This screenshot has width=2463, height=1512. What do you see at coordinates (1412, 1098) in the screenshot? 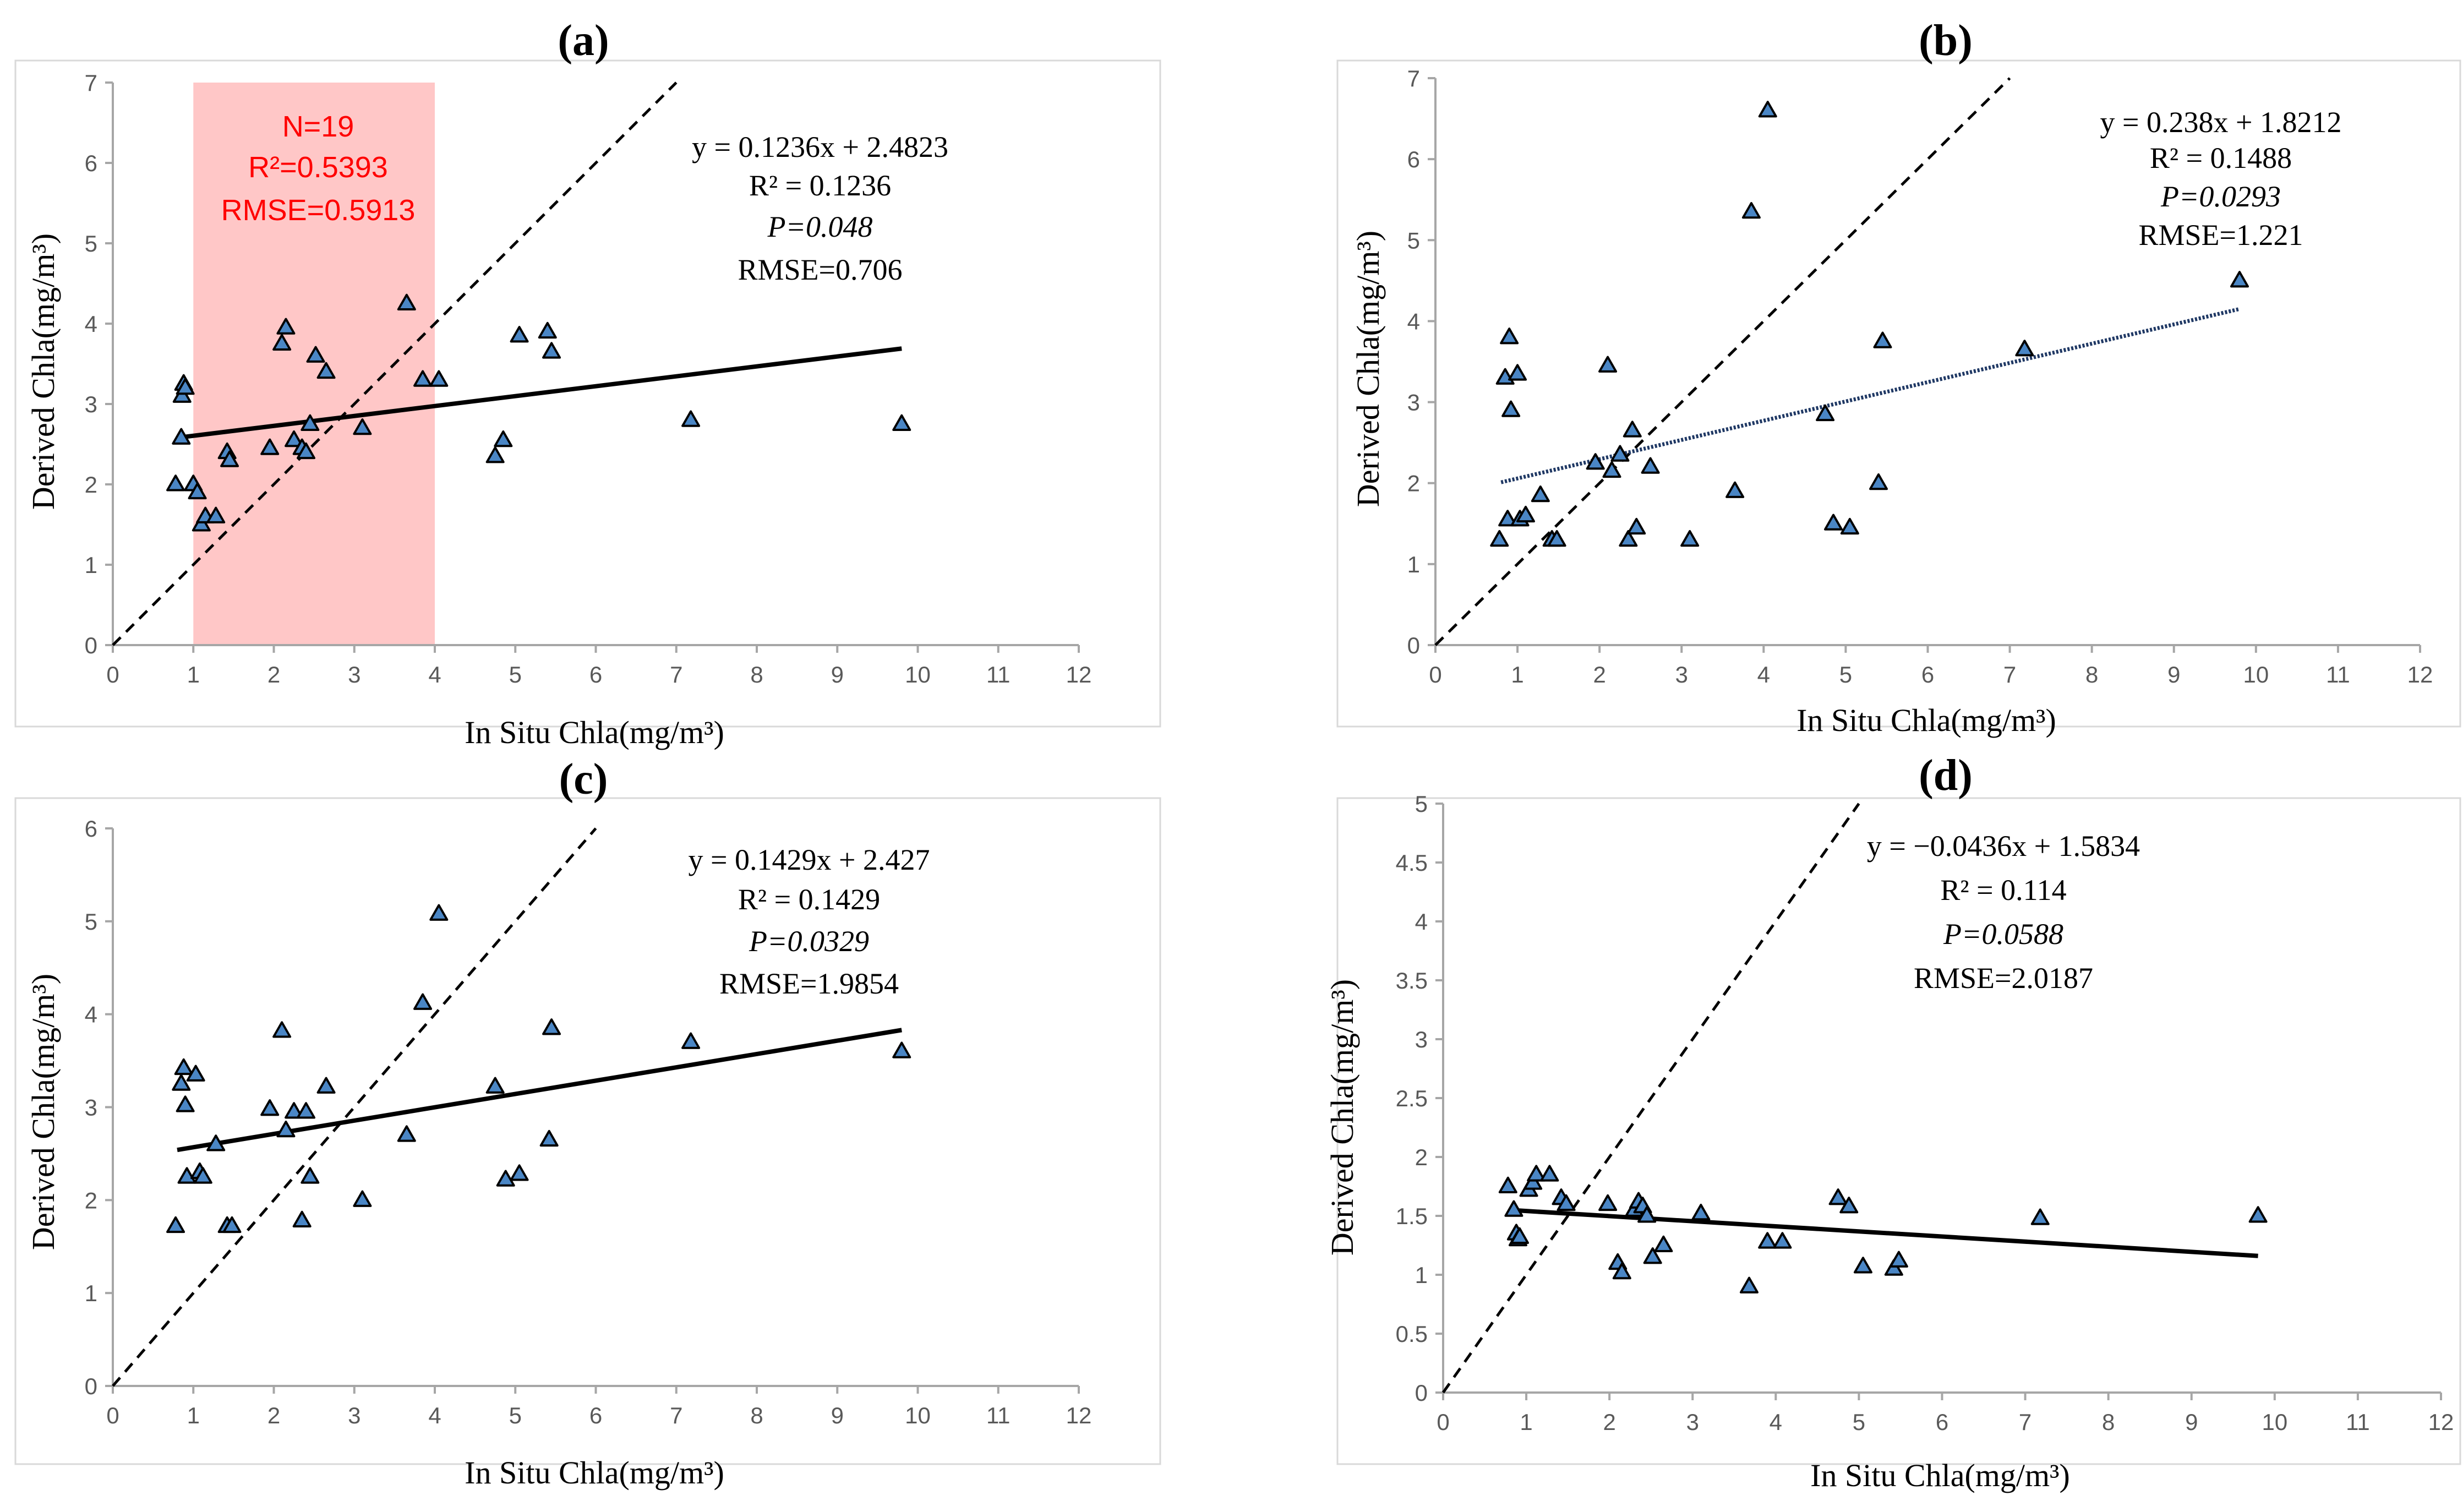
I see `panel-d-y-tick-label-5: 2.5` at bounding box center [1412, 1098].